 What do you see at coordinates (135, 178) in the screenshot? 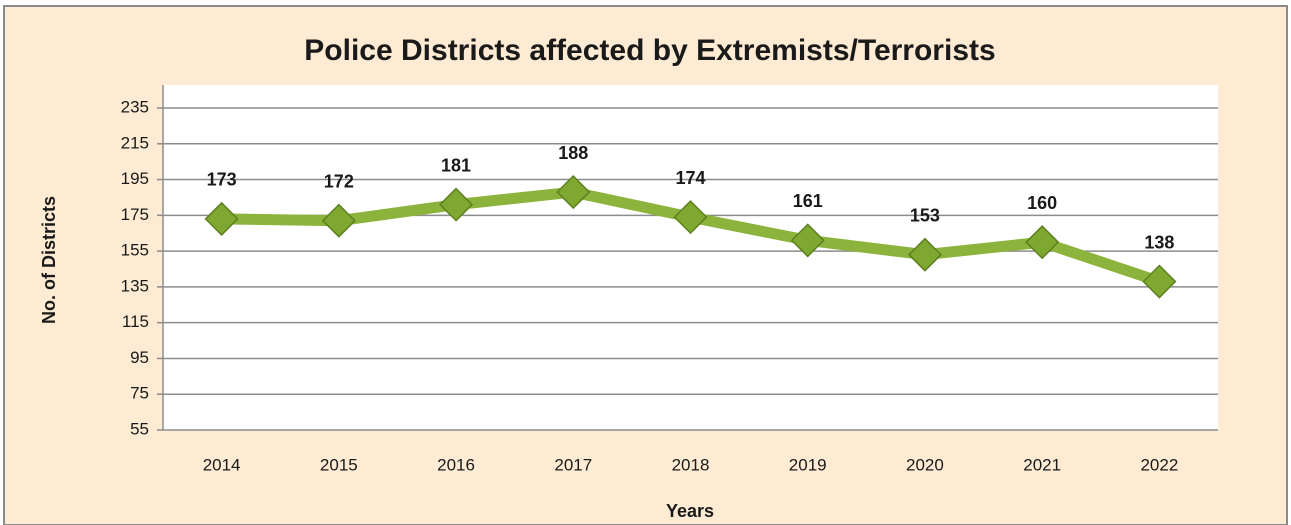
I see `y-tick-label: 195` at bounding box center [135, 178].